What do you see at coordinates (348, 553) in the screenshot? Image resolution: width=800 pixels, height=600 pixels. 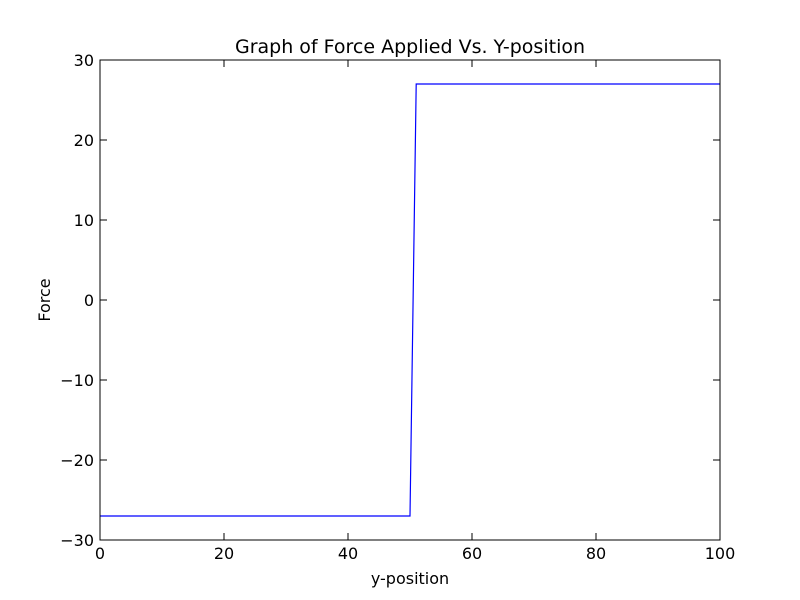 I see `x-tick-label: 40` at bounding box center [348, 553].